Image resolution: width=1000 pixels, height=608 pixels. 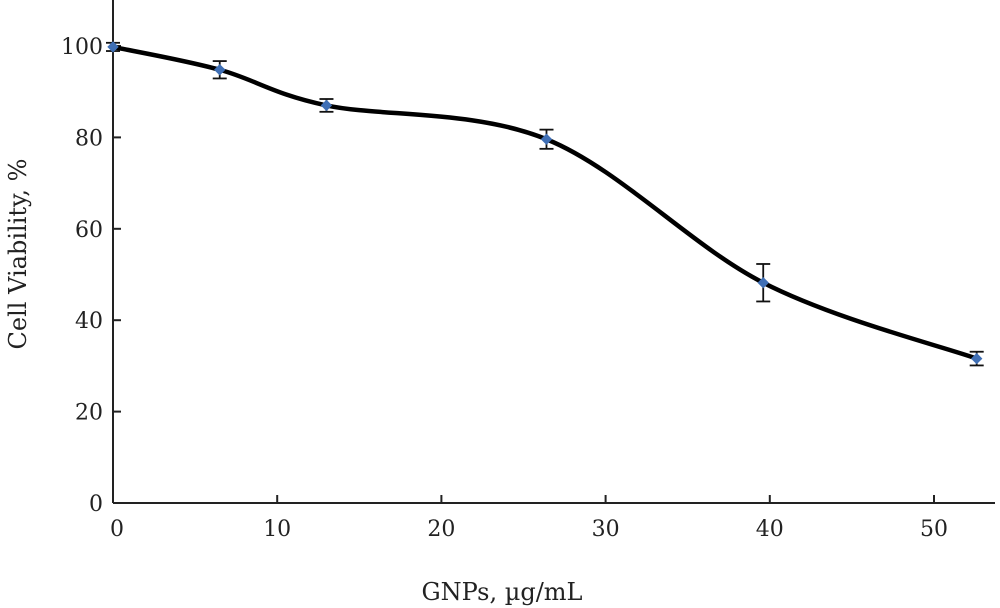 What do you see at coordinates (89, 230) in the screenshot?
I see `y-tick-label: 60` at bounding box center [89, 230].